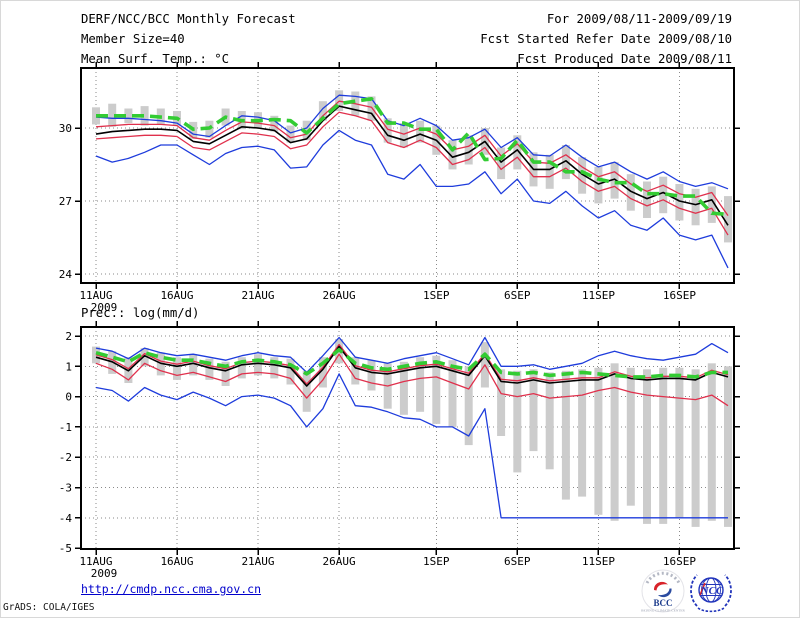  Describe the element at coordinates (662, 603) in the screenshot. I see `bcc-label: BCC` at that location.